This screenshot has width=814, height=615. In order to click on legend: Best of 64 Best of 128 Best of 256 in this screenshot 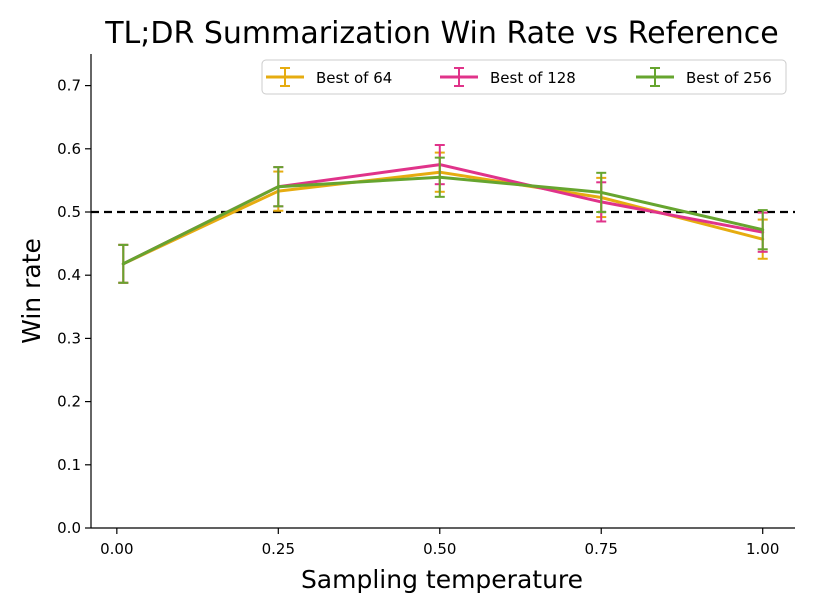, I will do `click(524, 77)`.